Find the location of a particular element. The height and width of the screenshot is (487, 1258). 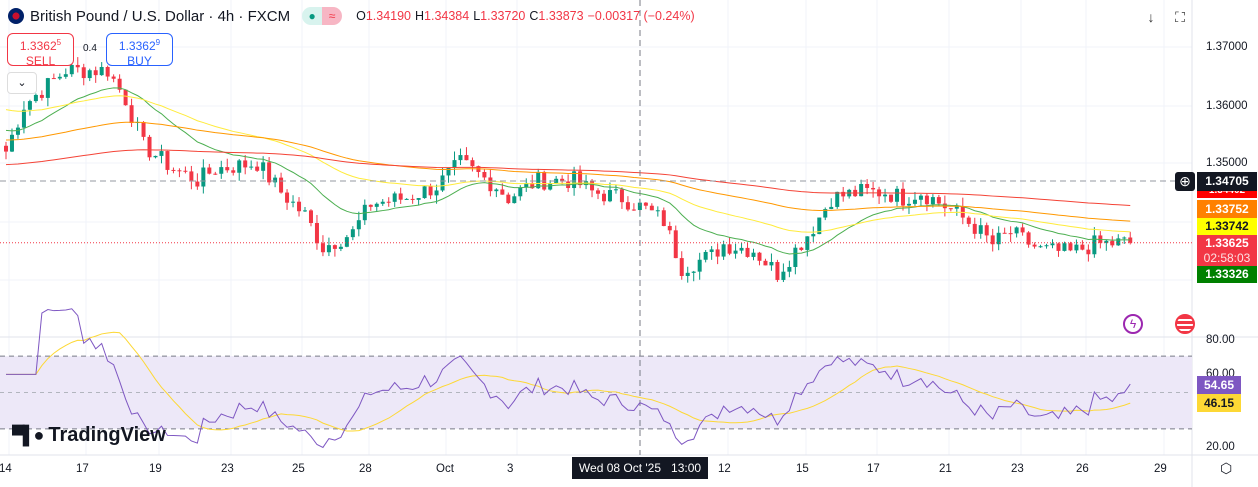

us-economic-events-icon is located at coordinates (1185, 324).